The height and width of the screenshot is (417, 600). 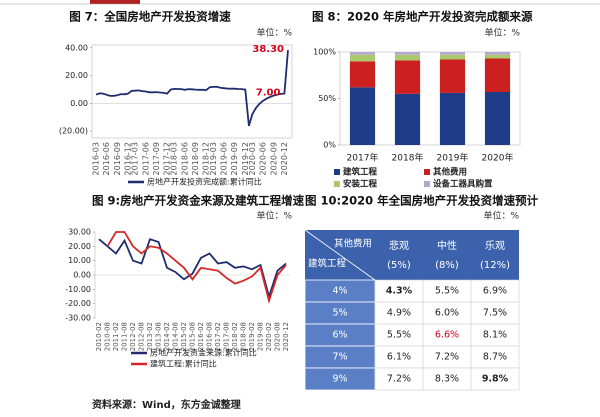 I want to click on fig8-unit: 单位：%, so click(x=502, y=33).